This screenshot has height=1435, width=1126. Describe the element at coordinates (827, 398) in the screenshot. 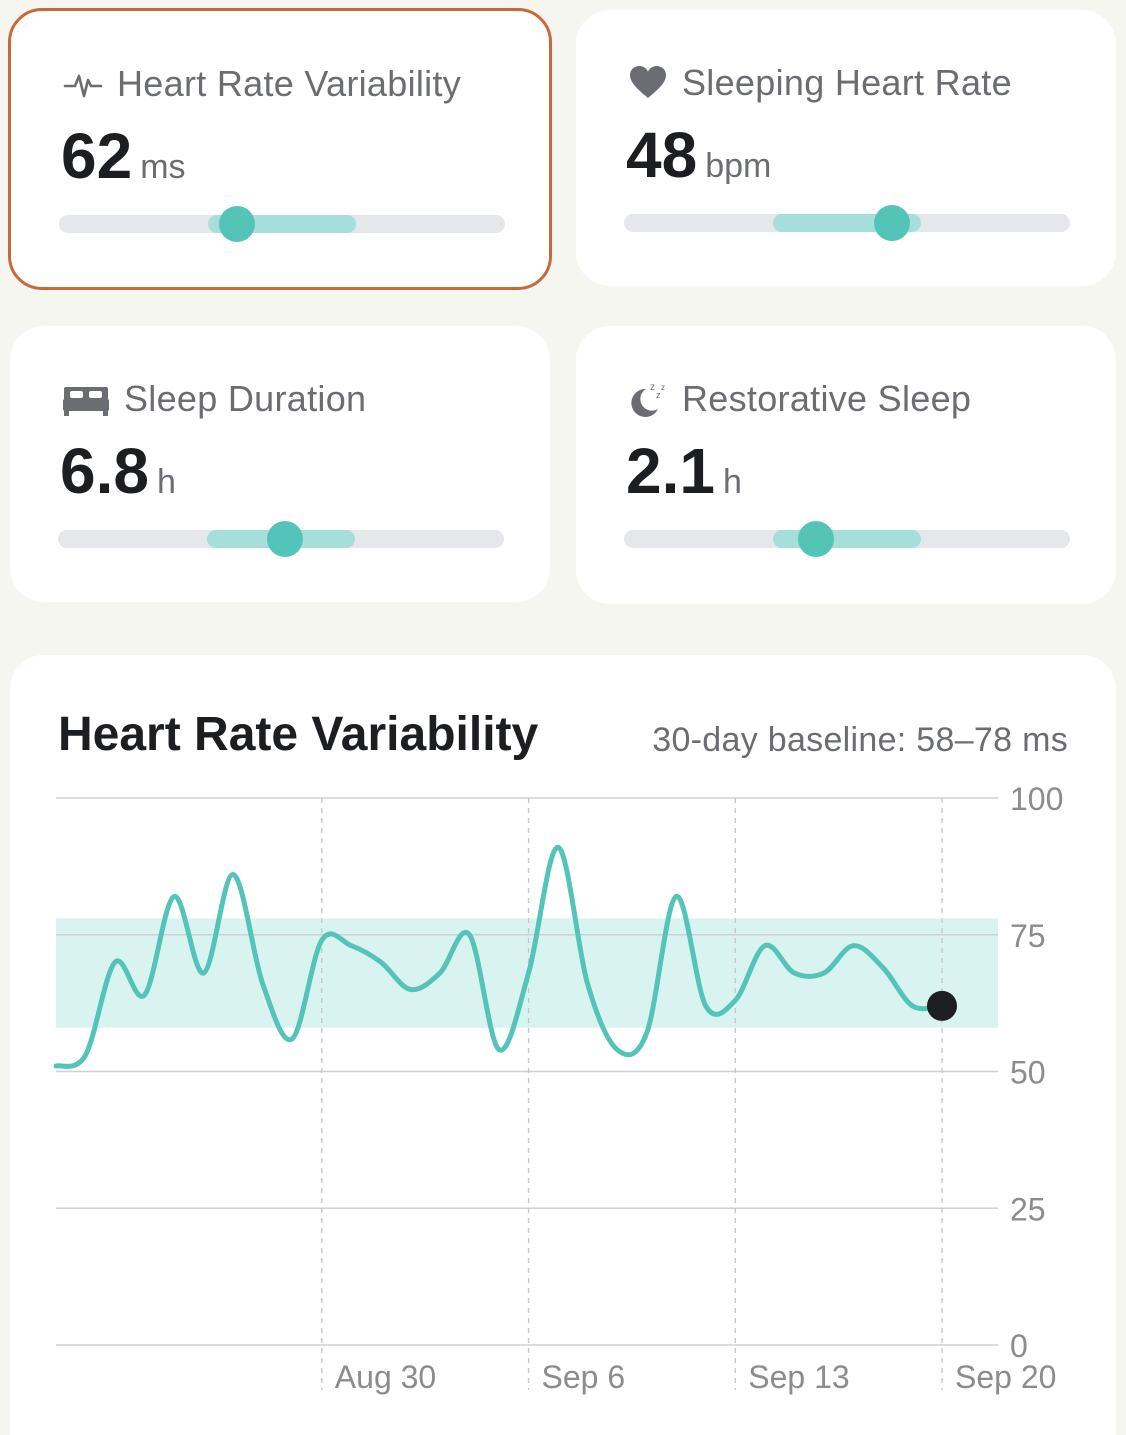

I see `metric-title: Restorative Sleep` at that location.